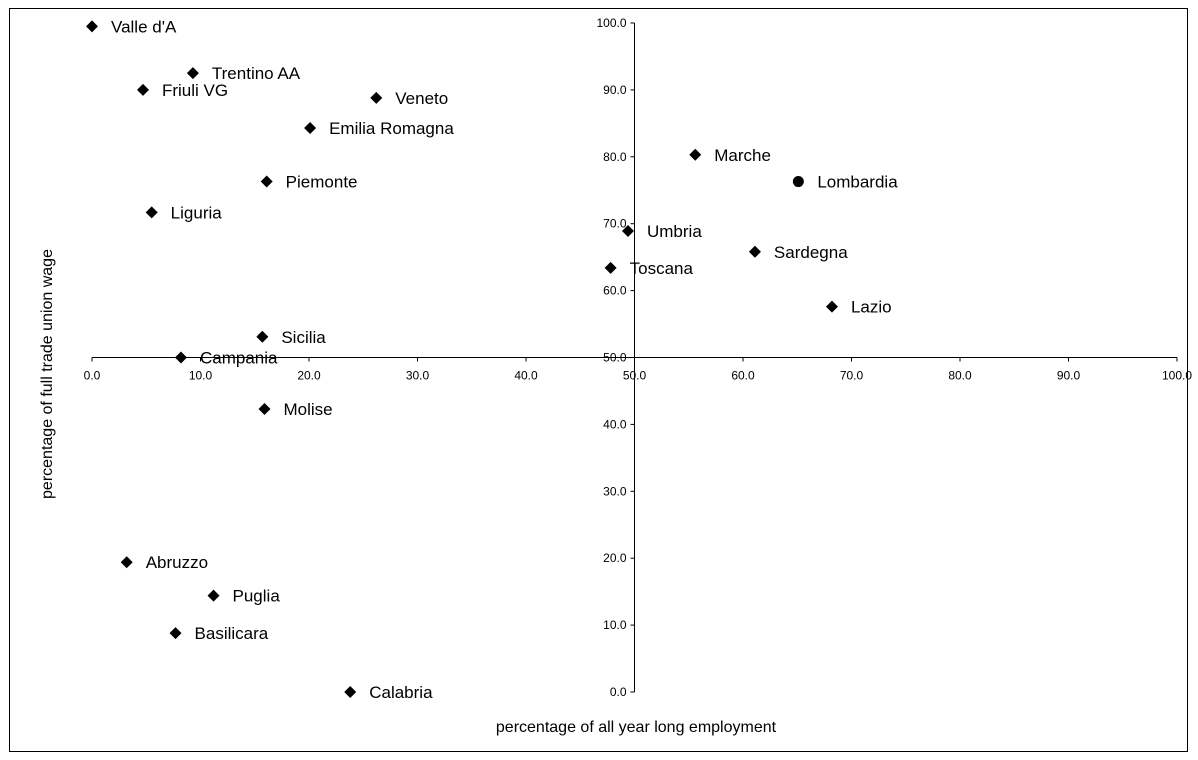  I want to click on data-point: Puglia, so click(244, 596).